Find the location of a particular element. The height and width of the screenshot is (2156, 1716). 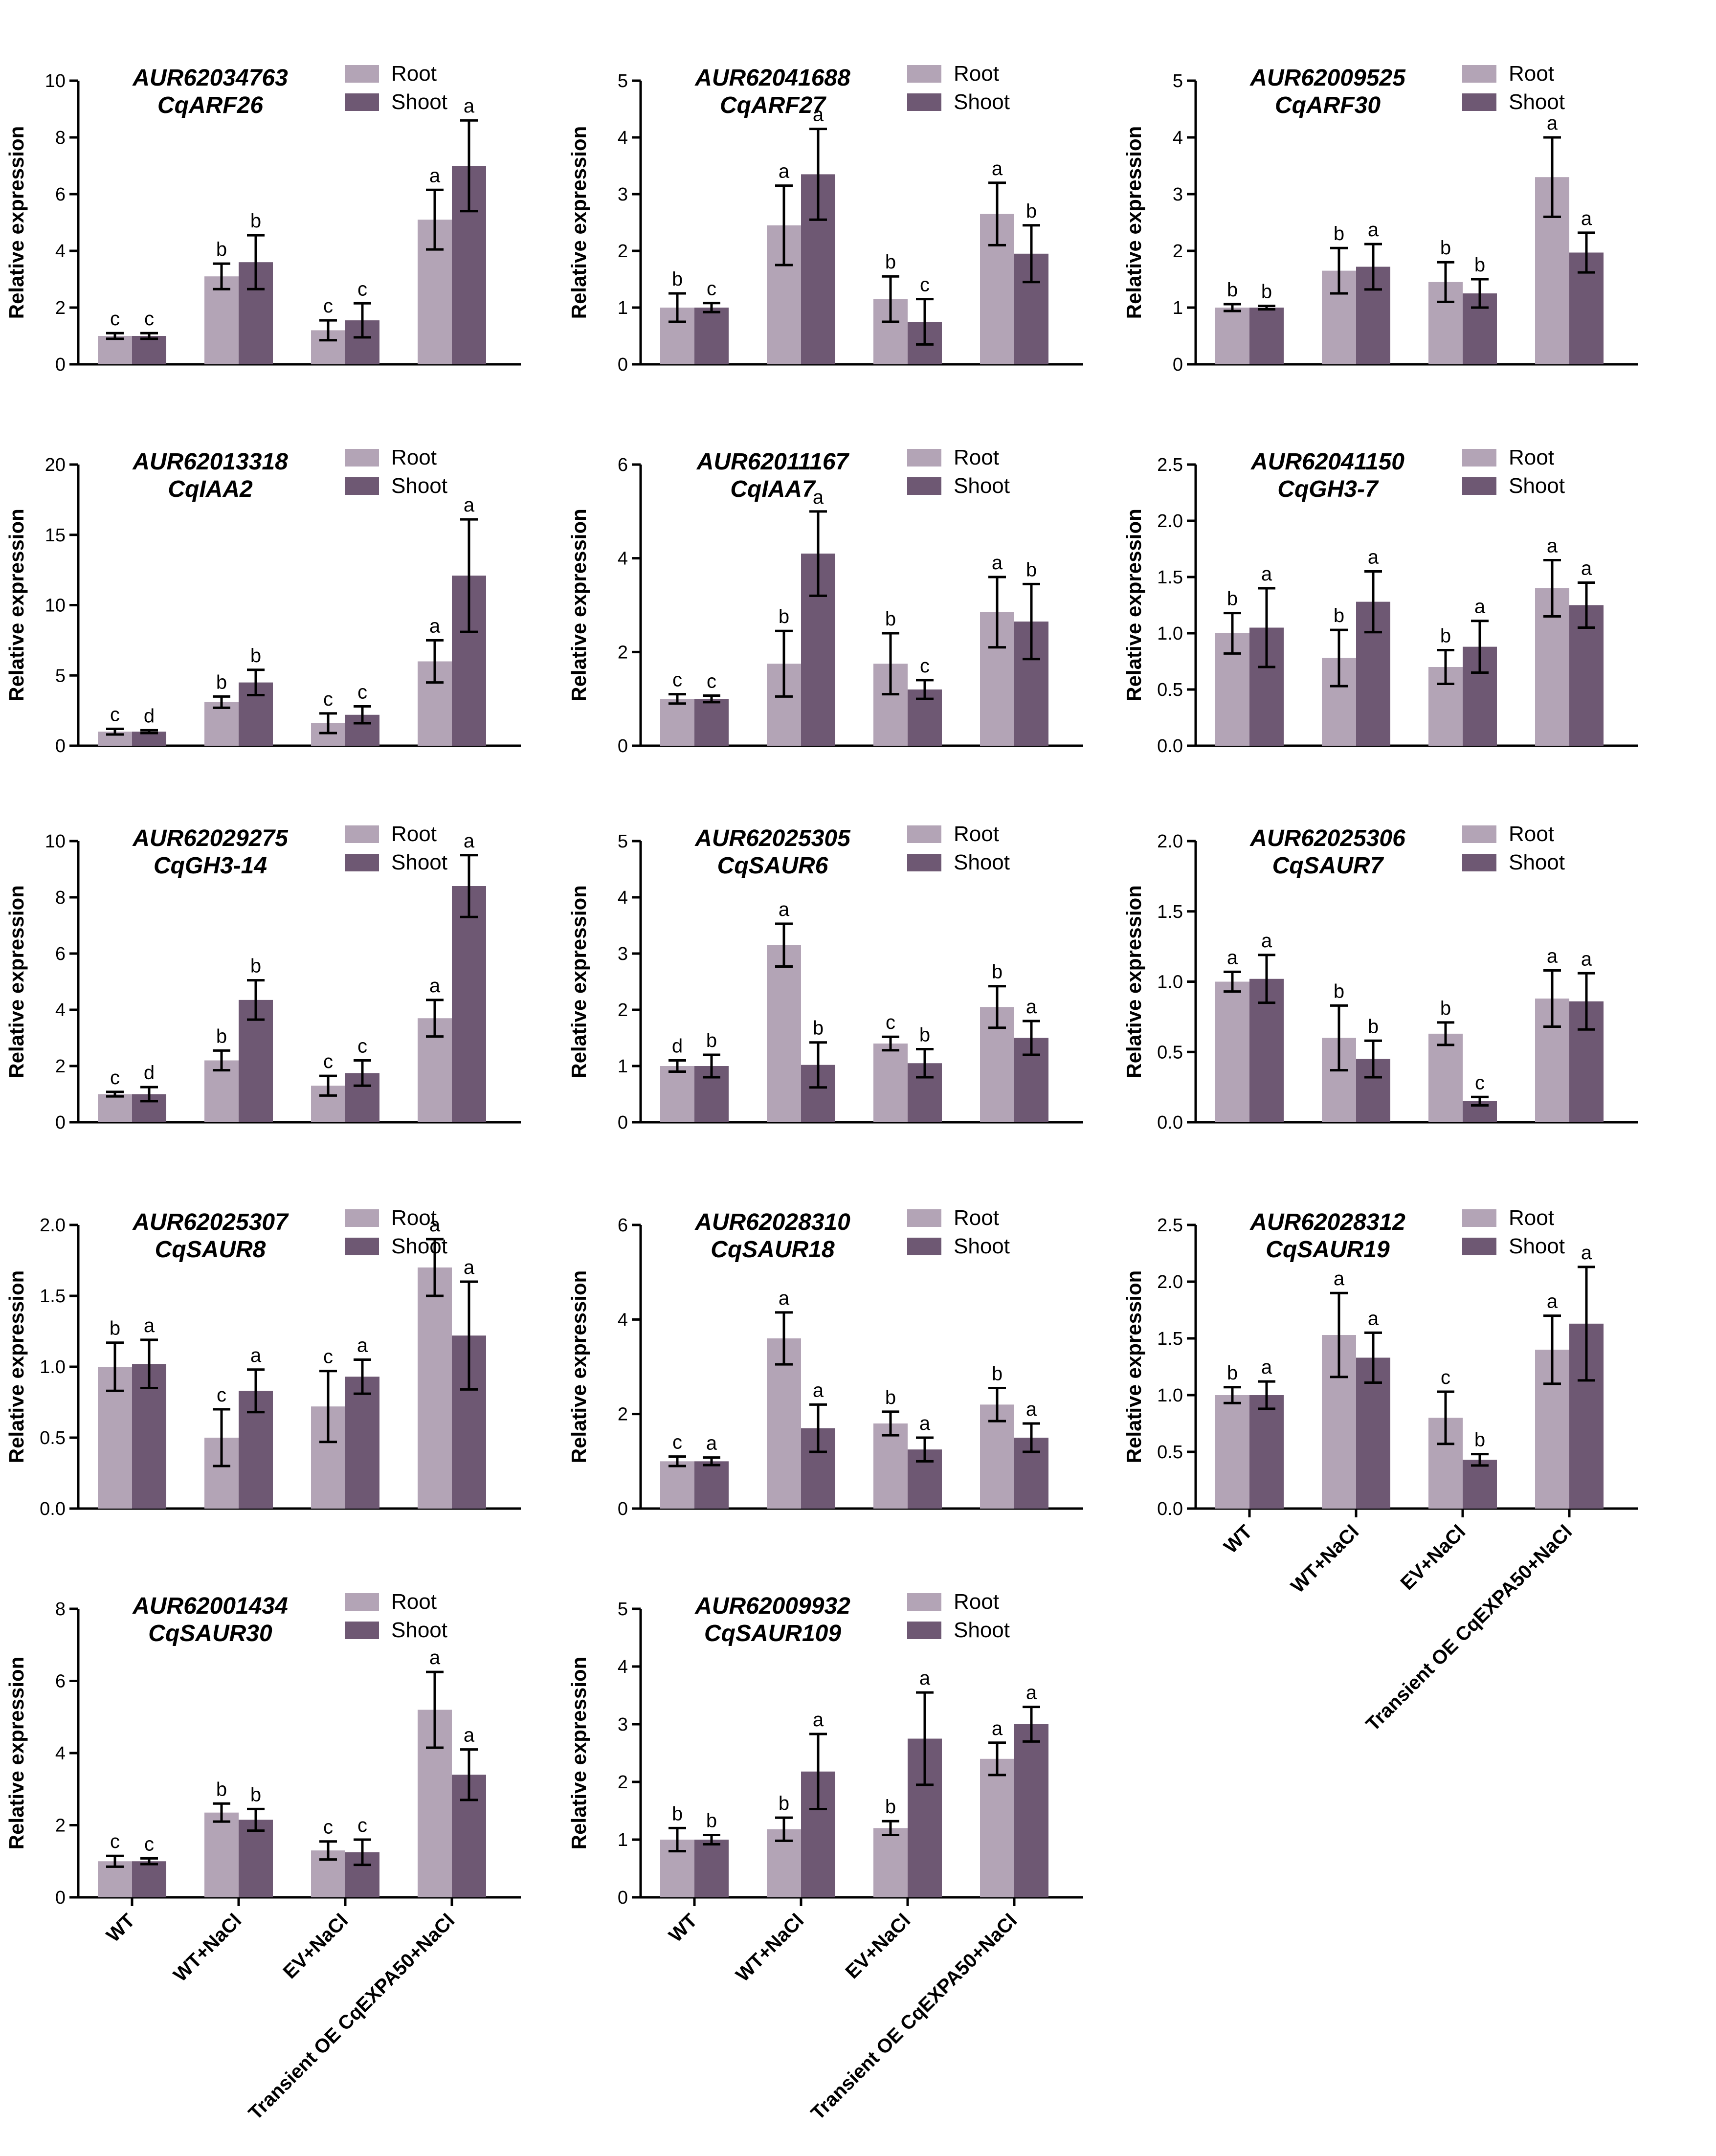

chart-subtitle: CqARF26 is located at coordinates (210, 105).